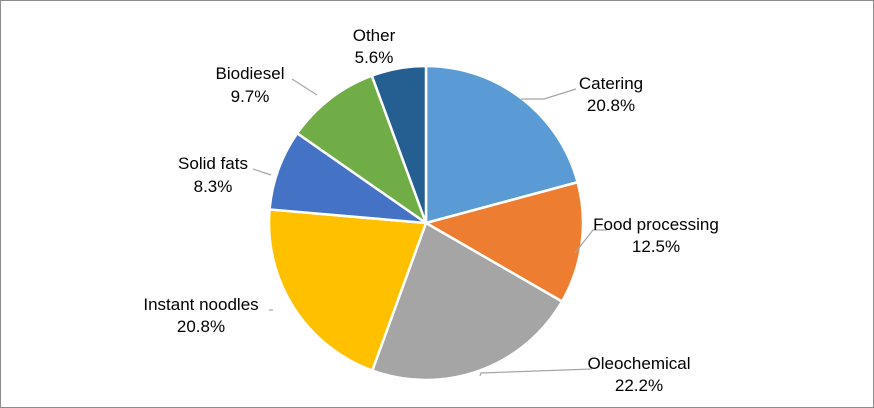 The image size is (874, 408). I want to click on slice-percentage: 22.2%, so click(639, 385).